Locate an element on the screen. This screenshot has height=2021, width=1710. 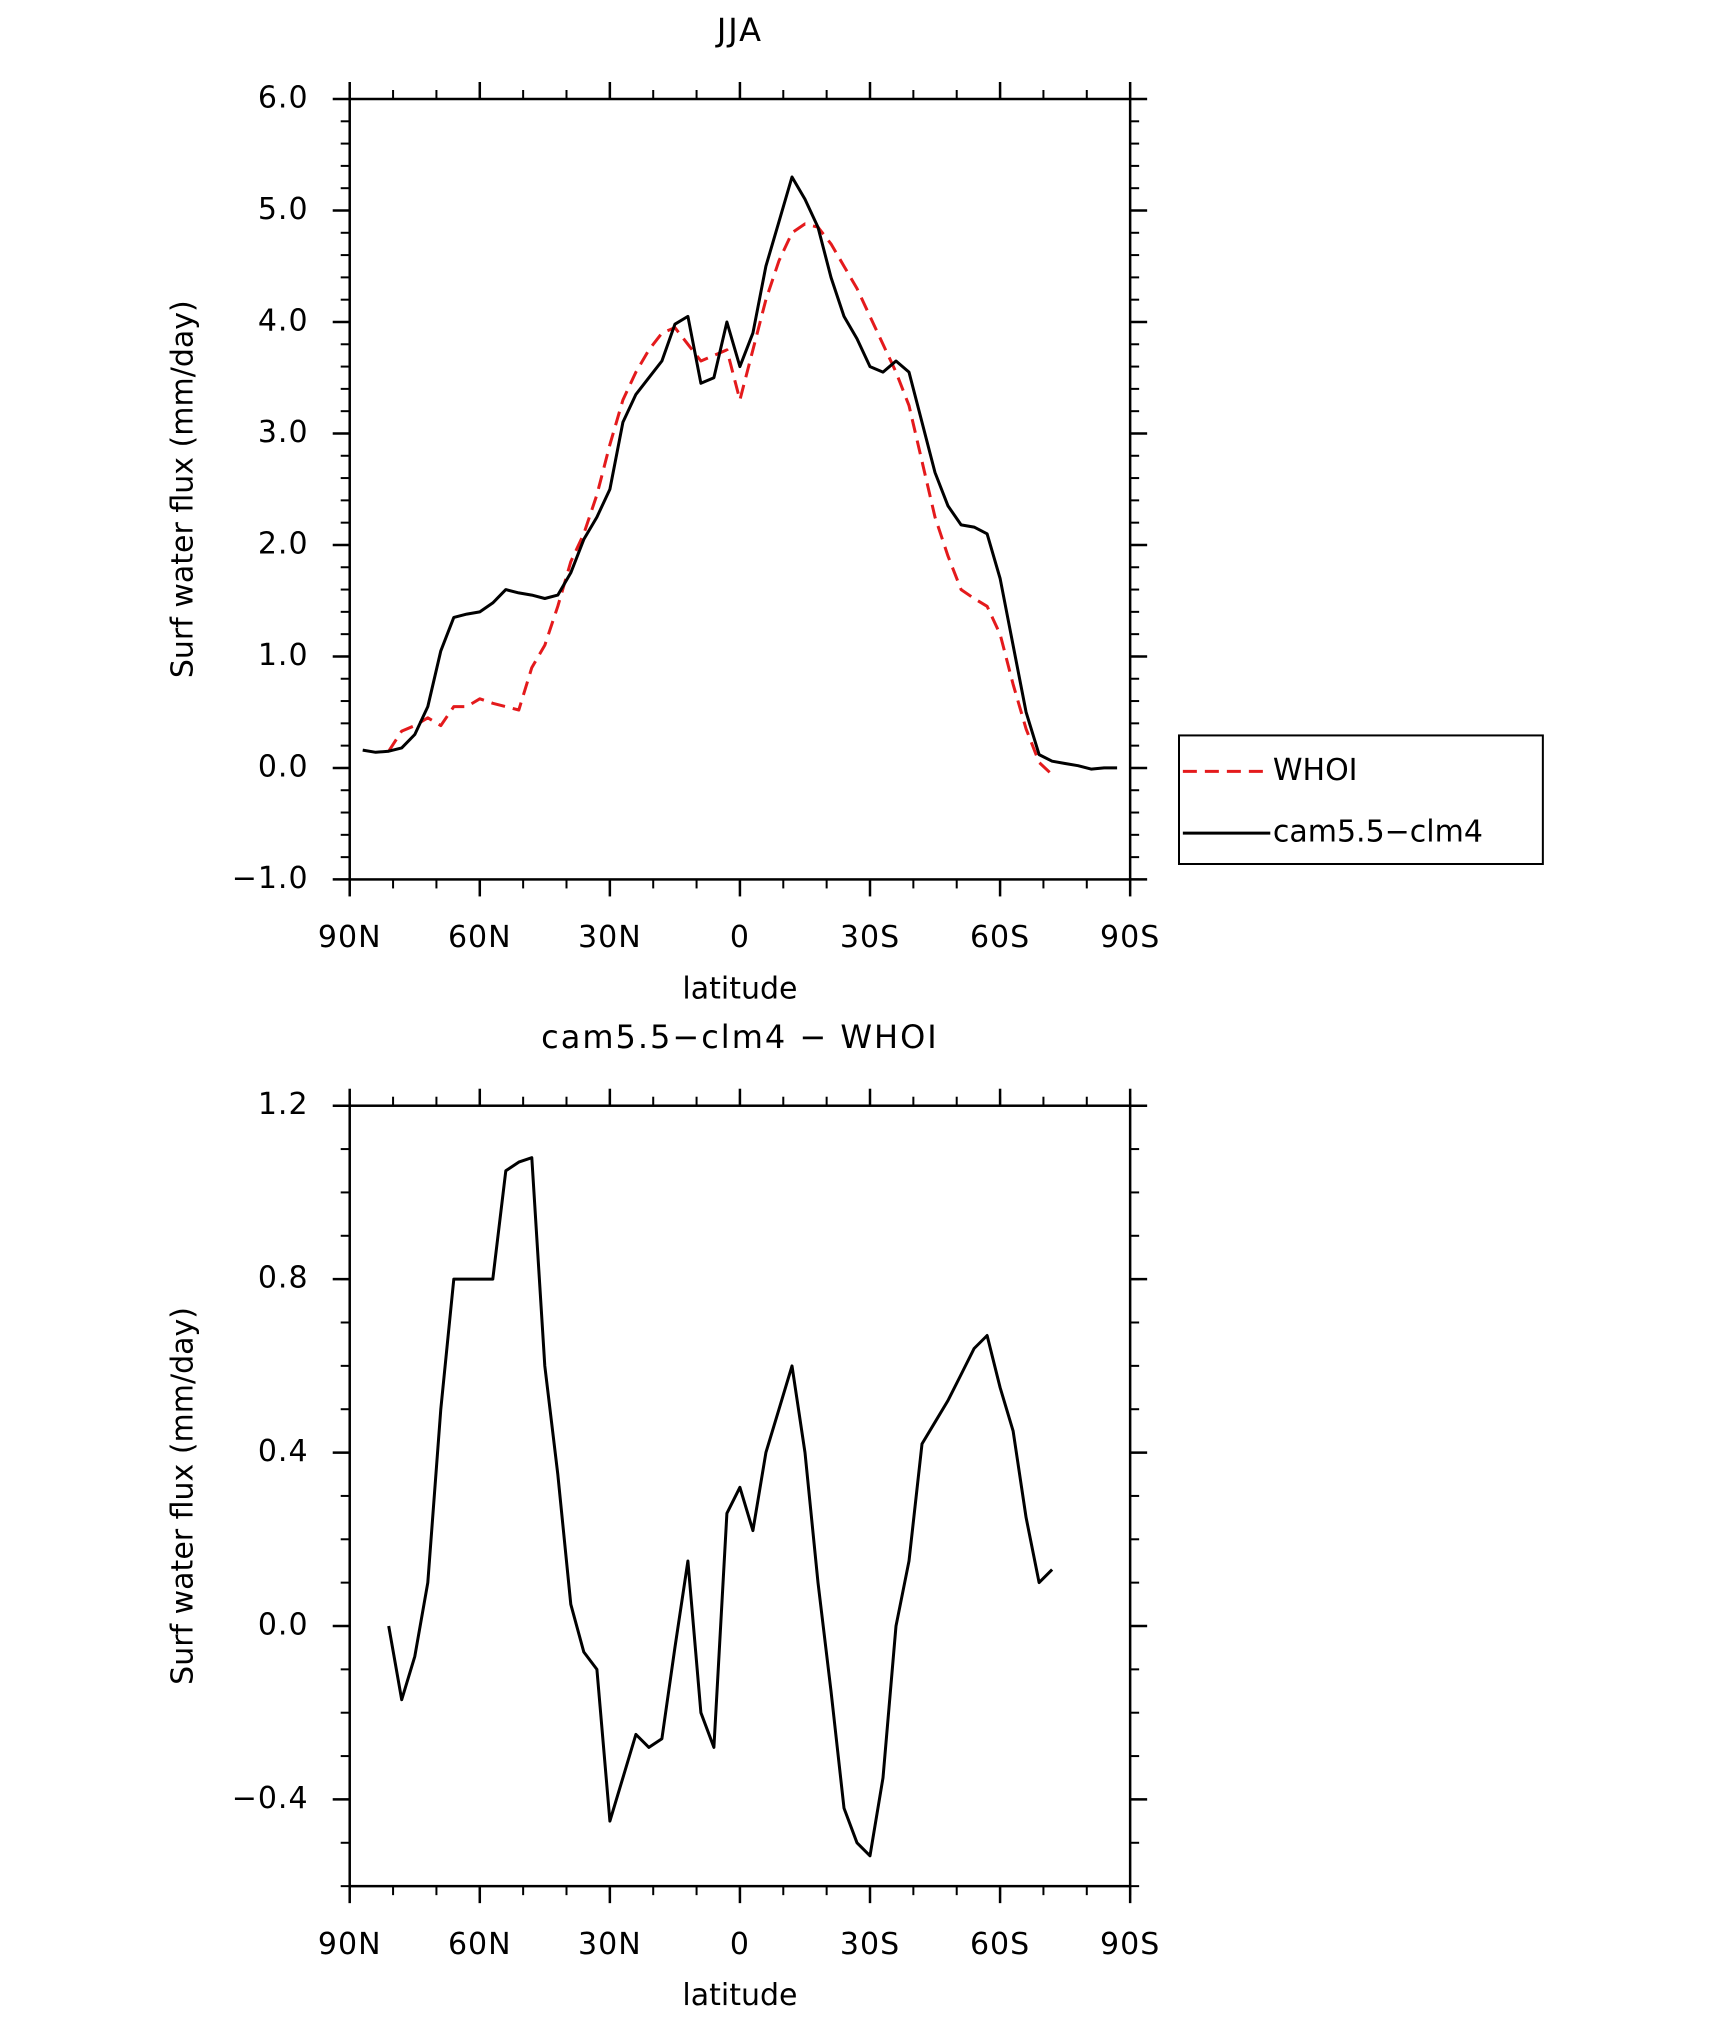
y-tick-label: −1.0 is located at coordinates (270, 878).